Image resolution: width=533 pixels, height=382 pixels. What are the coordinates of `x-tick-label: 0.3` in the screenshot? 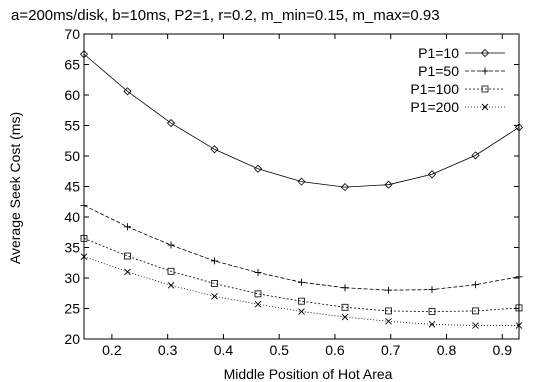 It's located at (168, 350).